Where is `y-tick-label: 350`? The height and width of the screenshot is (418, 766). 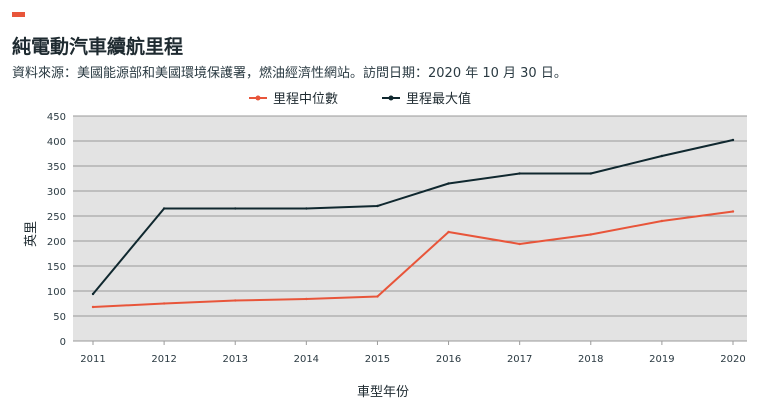 y-tick-label: 350 is located at coordinates (56, 167).